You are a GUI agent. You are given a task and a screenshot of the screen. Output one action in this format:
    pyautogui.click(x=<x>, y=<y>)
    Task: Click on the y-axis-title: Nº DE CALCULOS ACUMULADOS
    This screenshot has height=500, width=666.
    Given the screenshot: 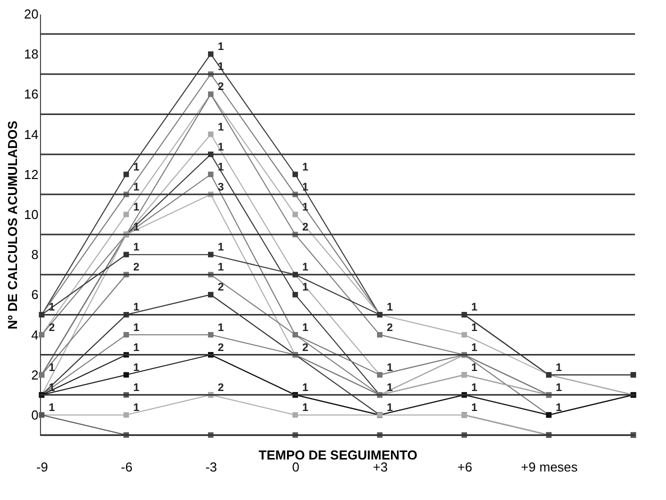 What is the action you would take?
    pyautogui.click(x=12, y=225)
    